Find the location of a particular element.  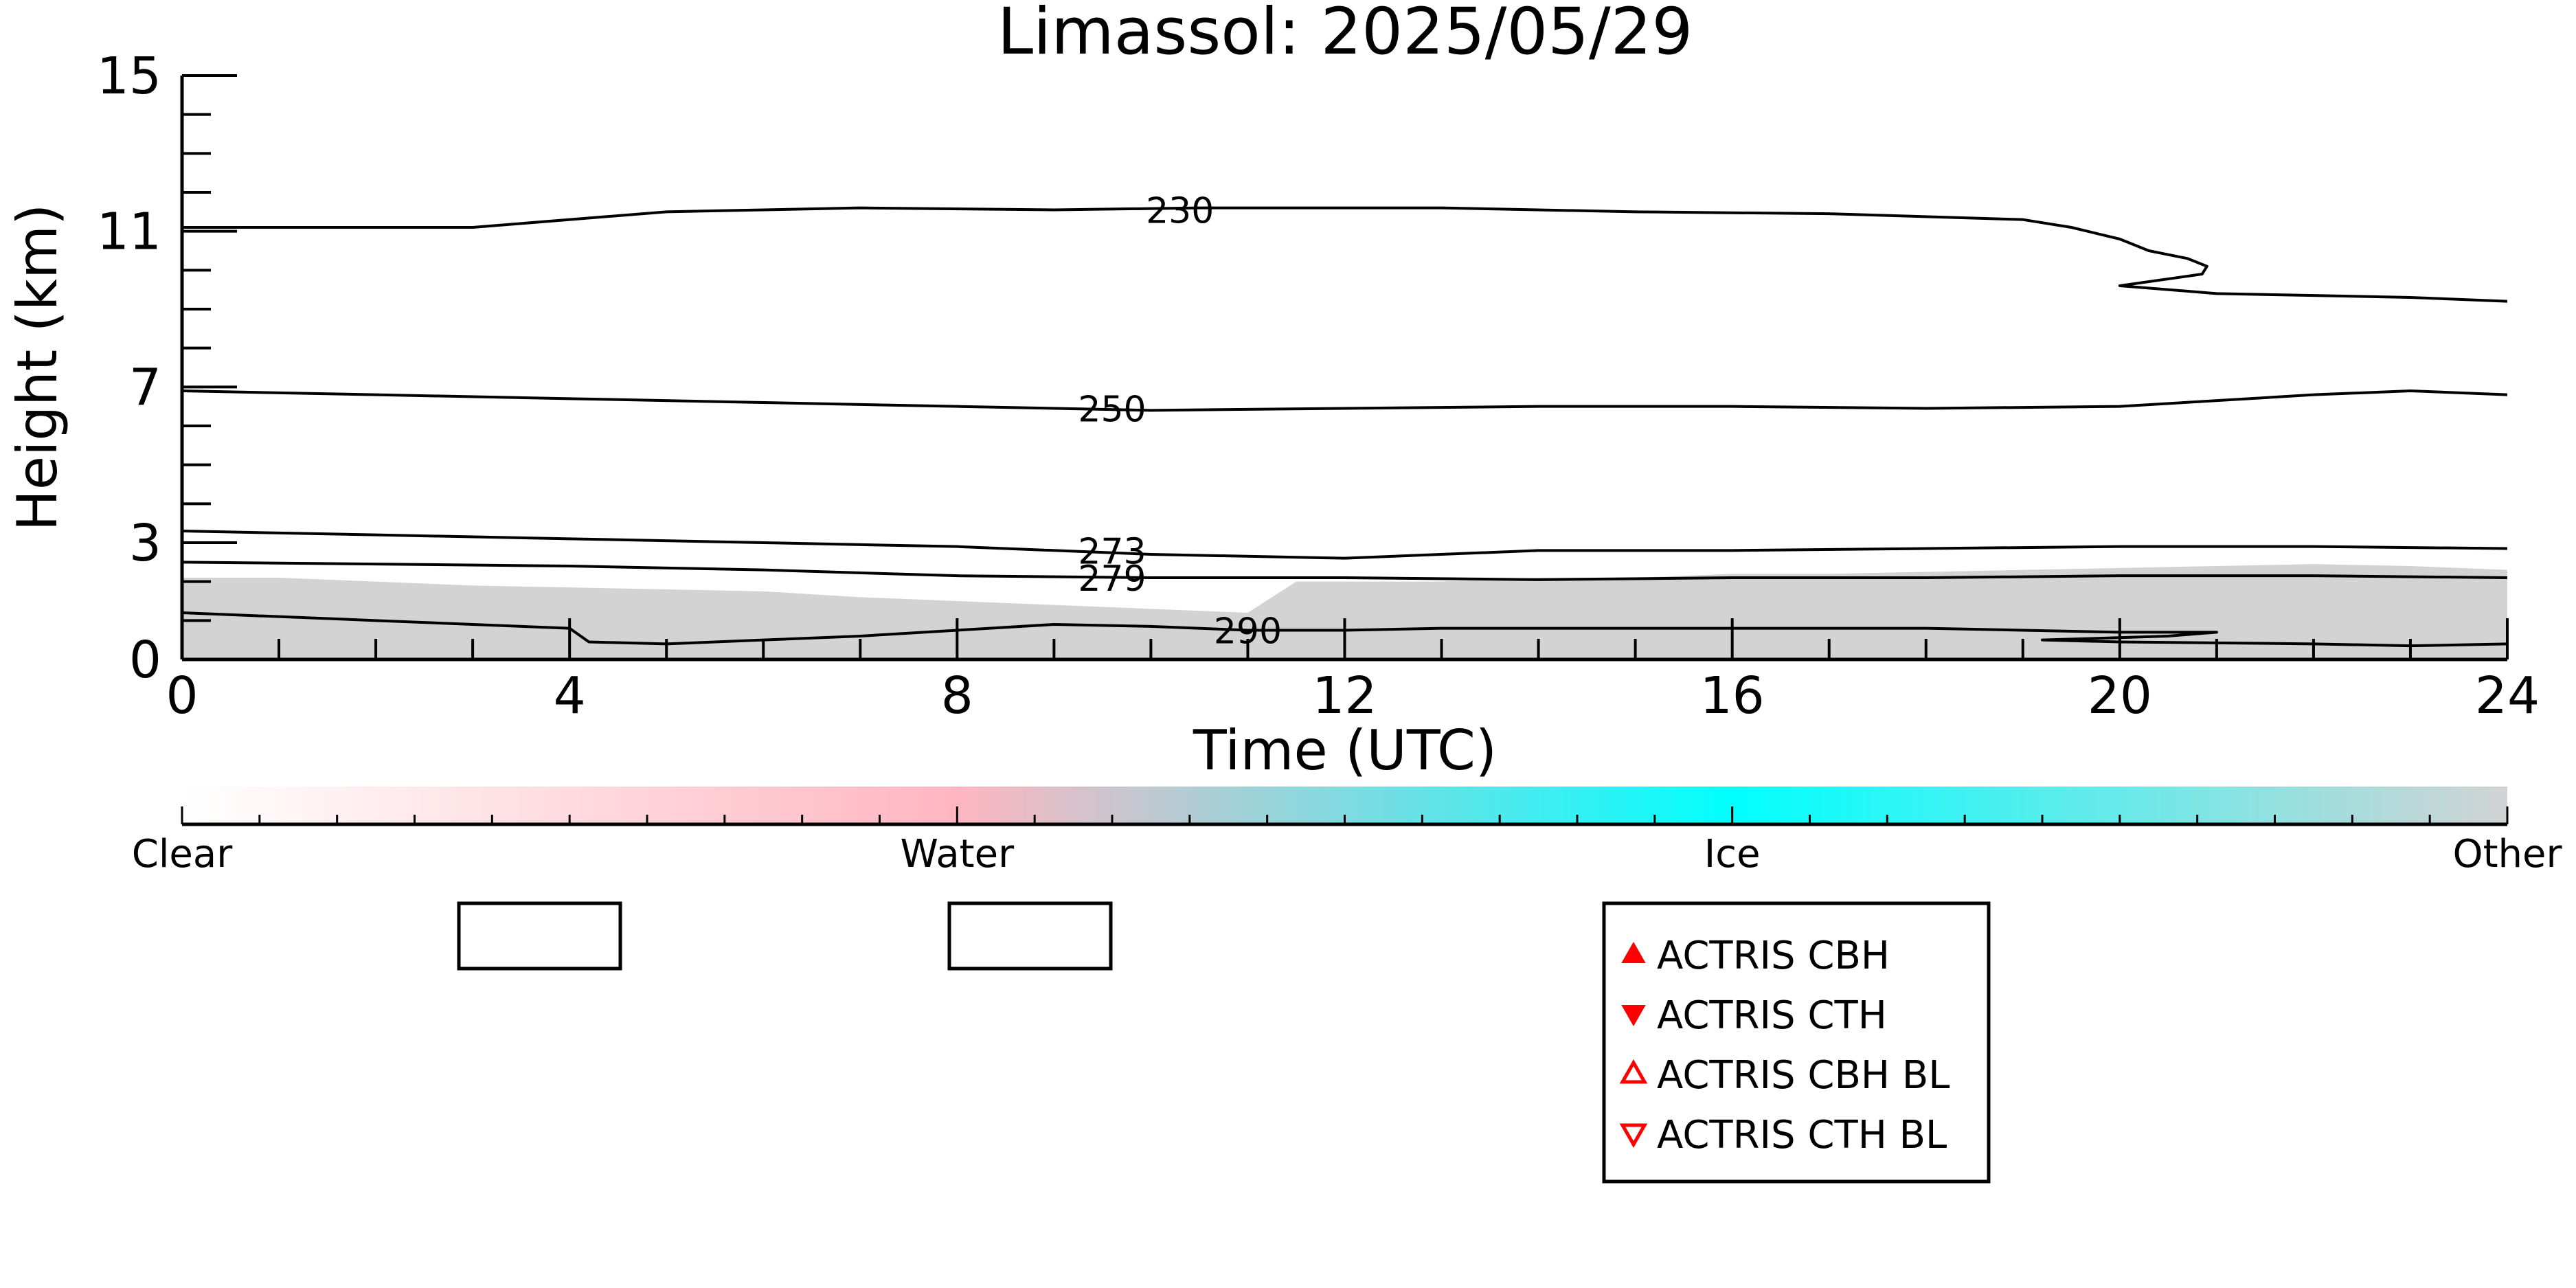

x-tick-label: 20 is located at coordinates (2120, 695).